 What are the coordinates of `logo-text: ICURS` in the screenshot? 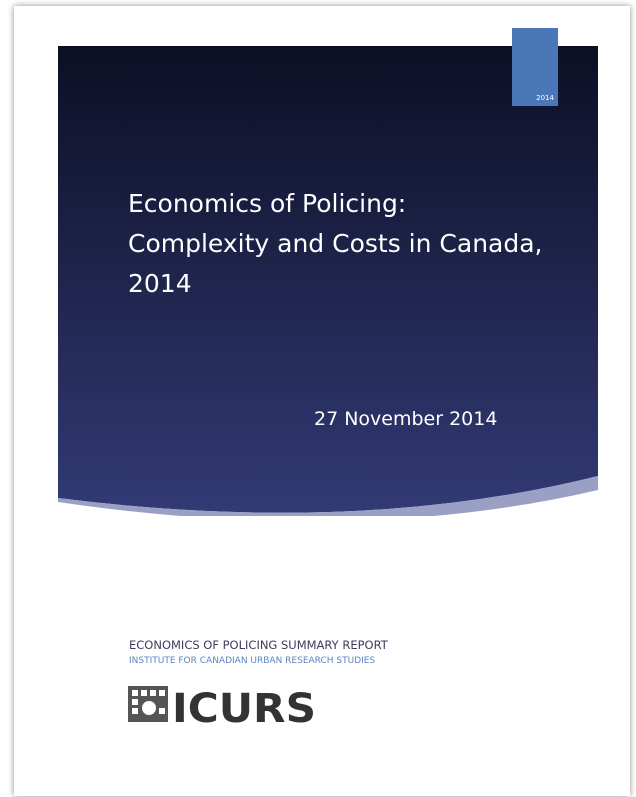 It's located at (244, 709).